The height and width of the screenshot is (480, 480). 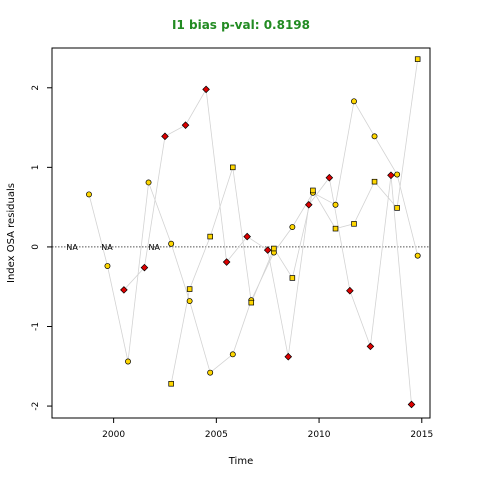 I want to click on x-tick-label: 2005, so click(x=216, y=435).